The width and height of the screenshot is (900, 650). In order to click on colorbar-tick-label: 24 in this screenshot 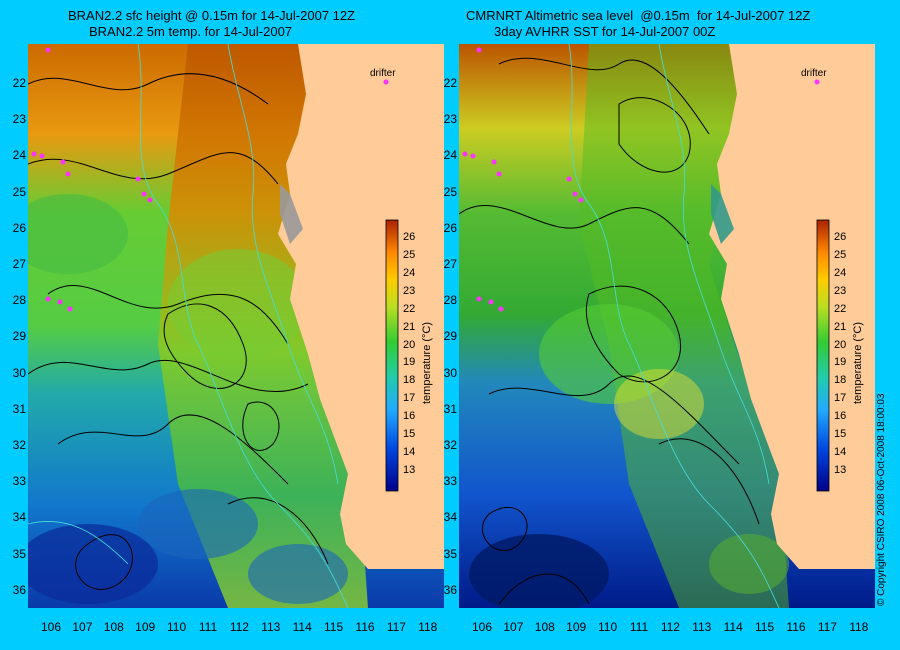, I will do `click(409, 272)`.